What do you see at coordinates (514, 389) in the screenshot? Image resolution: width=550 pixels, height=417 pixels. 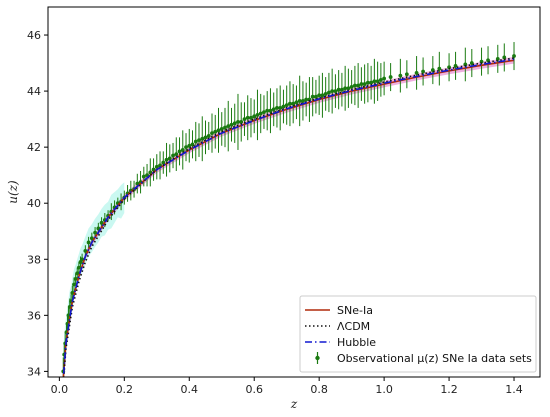 I see `x-tick-label: 1.4` at bounding box center [514, 389].